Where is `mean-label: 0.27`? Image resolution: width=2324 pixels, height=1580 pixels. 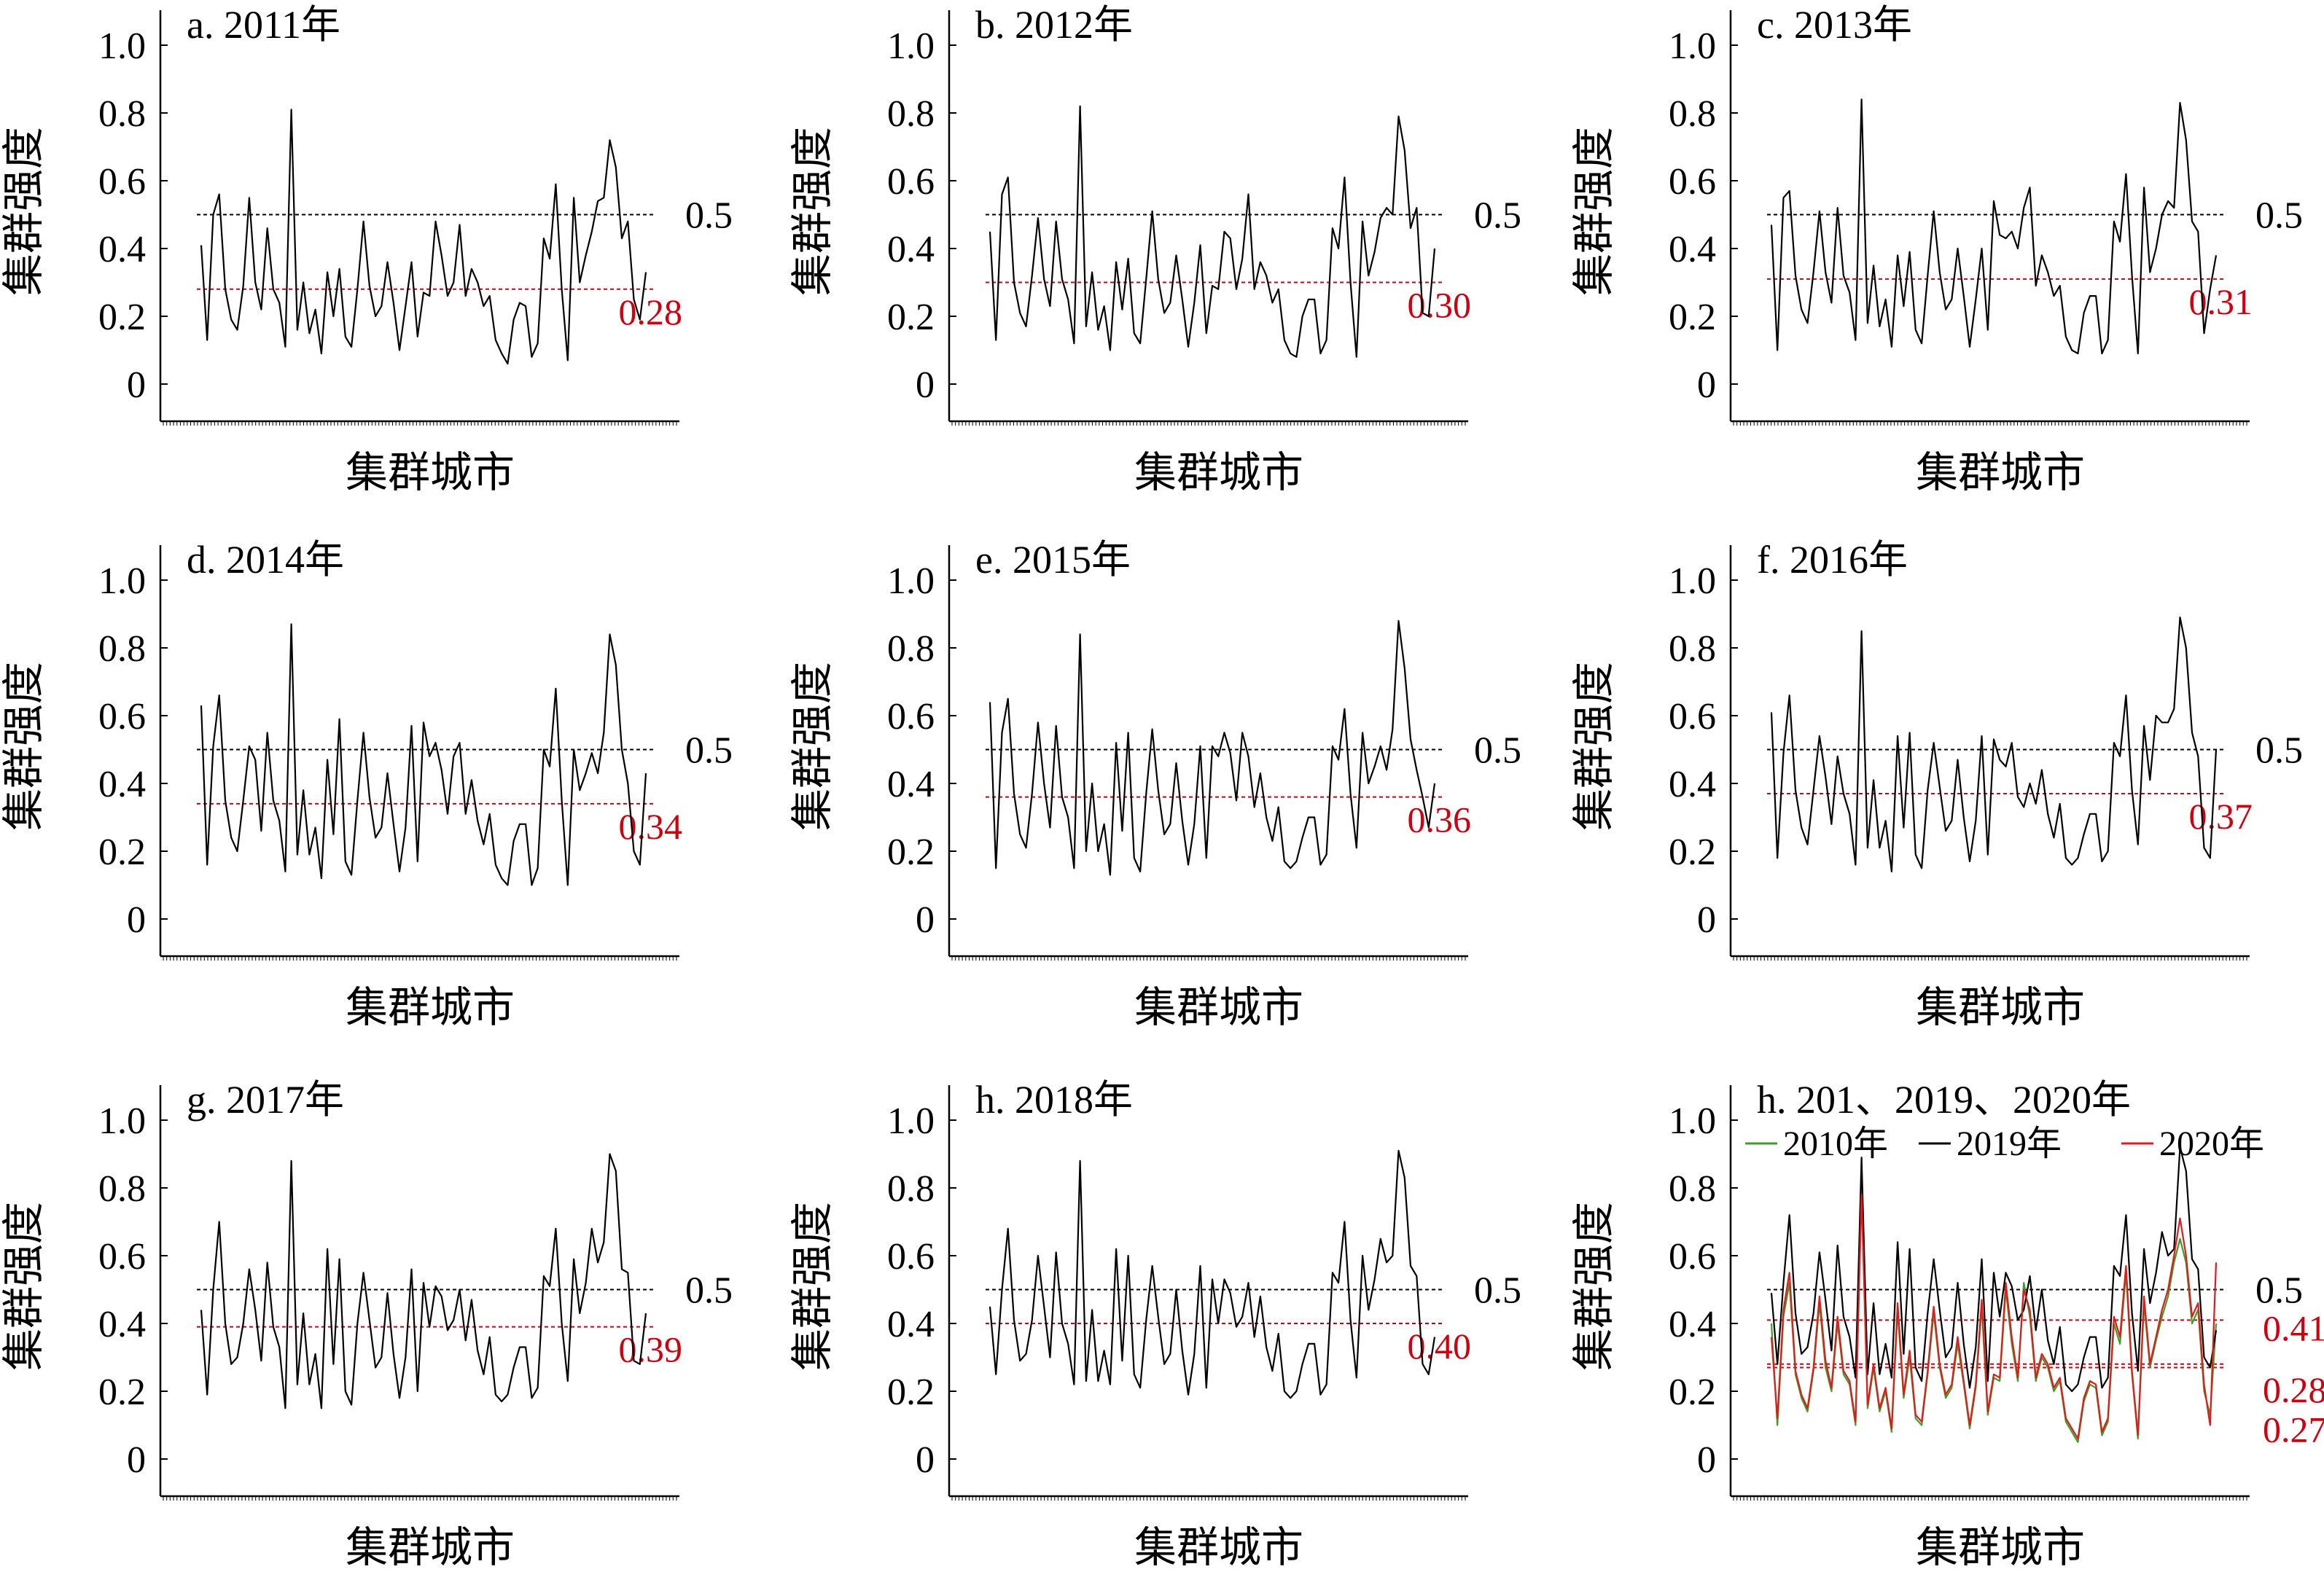 mean-label: 0.27 is located at coordinates (2293, 1429).